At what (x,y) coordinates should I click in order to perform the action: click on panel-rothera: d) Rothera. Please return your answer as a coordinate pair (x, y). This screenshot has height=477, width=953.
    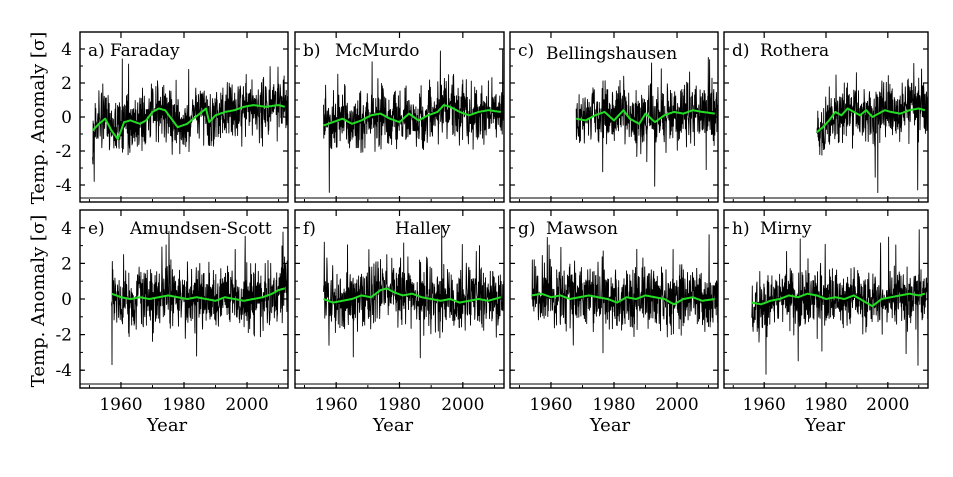
    Looking at the image, I should click on (826, 117).